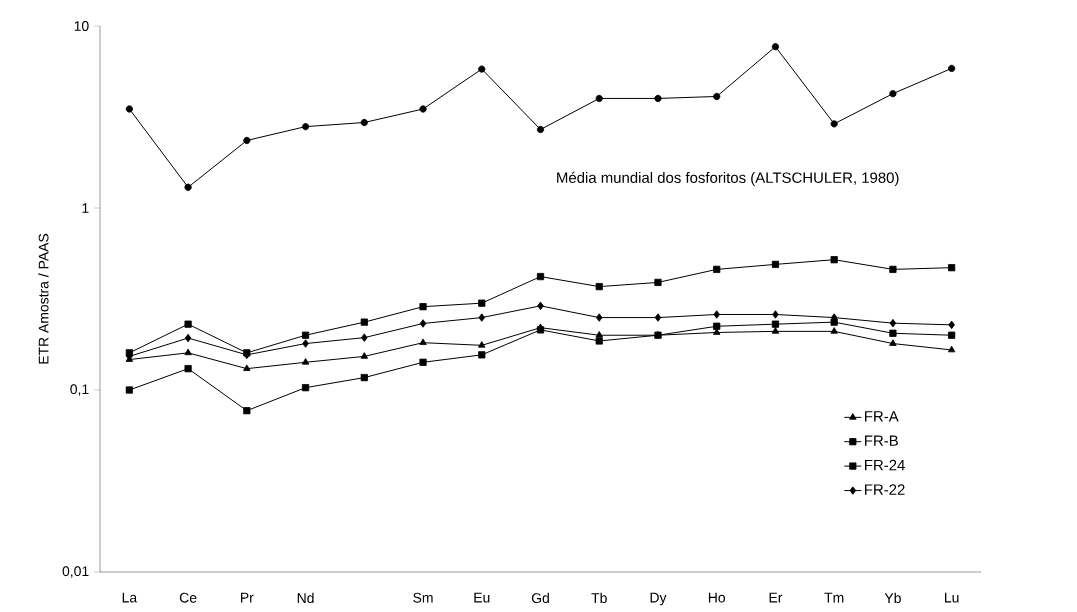 The width and height of the screenshot is (1077, 612). What do you see at coordinates (658, 599) in the screenshot?
I see `x-tick-label: Dy` at bounding box center [658, 599].